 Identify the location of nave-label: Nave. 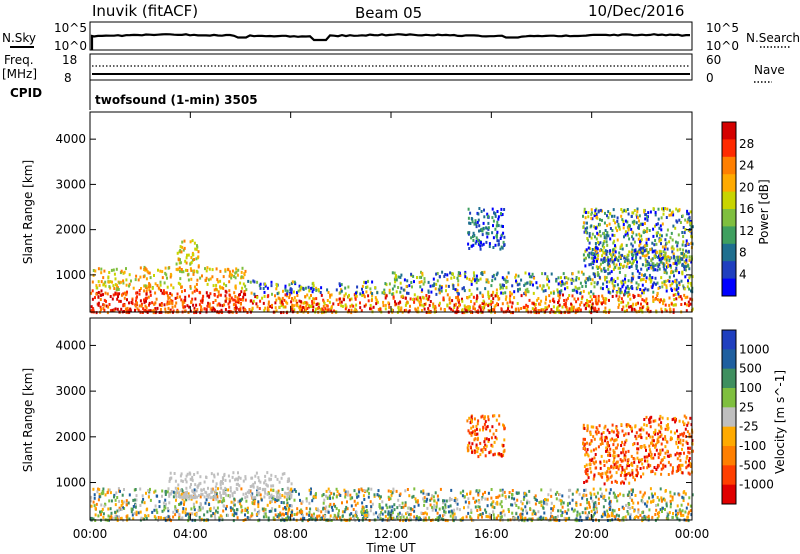
(769, 70).